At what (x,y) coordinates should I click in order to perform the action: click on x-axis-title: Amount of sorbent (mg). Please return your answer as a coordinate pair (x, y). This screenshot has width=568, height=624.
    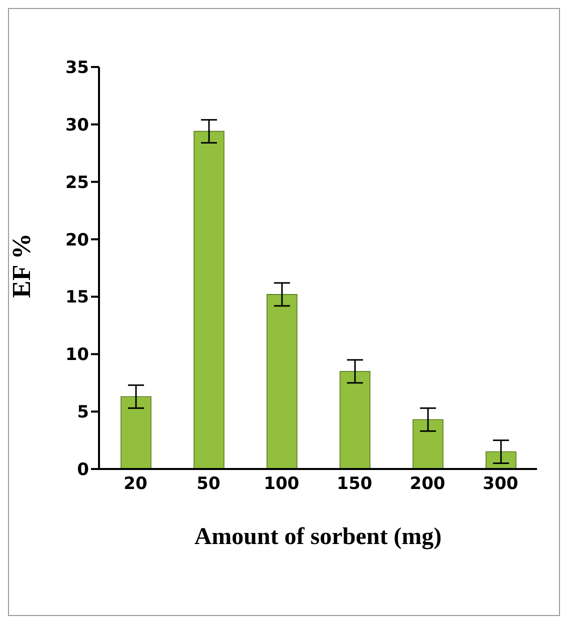
    Looking at the image, I should click on (318, 537).